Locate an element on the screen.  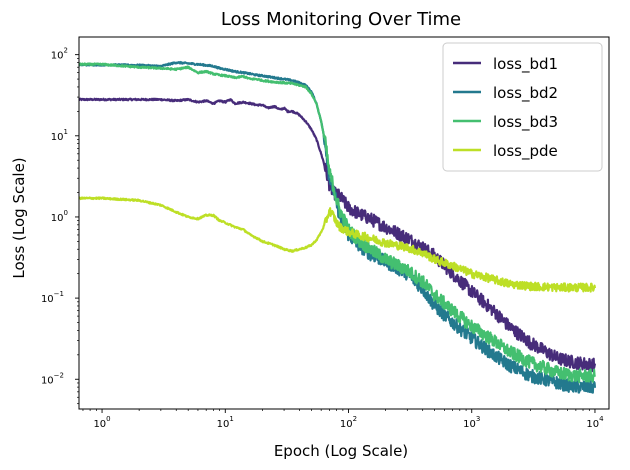
y-tick-label: 10² is located at coordinates (59, 54).